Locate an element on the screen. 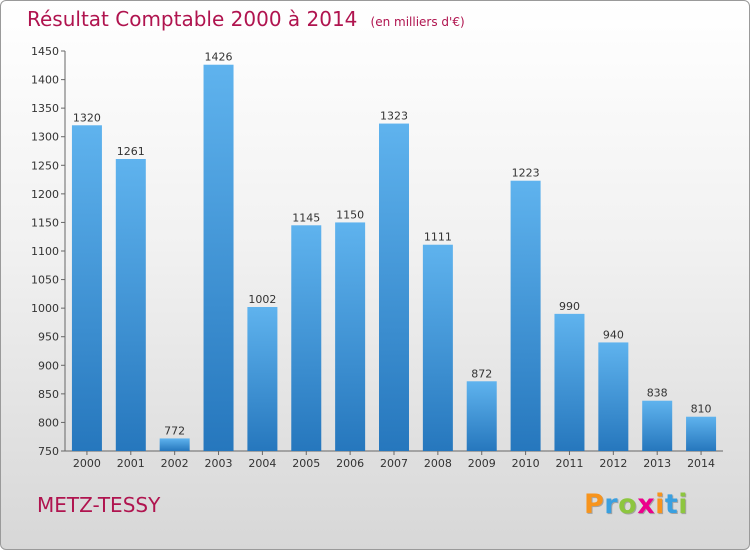  y-tick-label: 800 is located at coordinates (48, 422).